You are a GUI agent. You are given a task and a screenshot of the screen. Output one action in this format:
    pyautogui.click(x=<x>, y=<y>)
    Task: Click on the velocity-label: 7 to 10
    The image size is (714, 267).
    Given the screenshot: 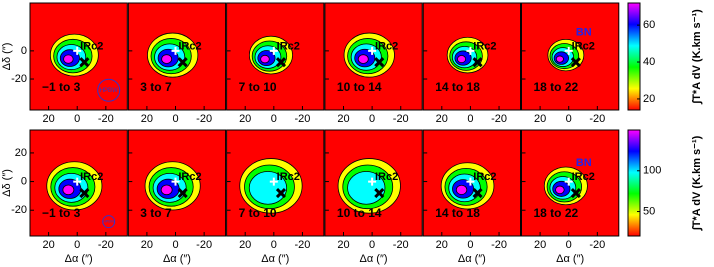 What is the action you would take?
    pyautogui.click(x=258, y=87)
    